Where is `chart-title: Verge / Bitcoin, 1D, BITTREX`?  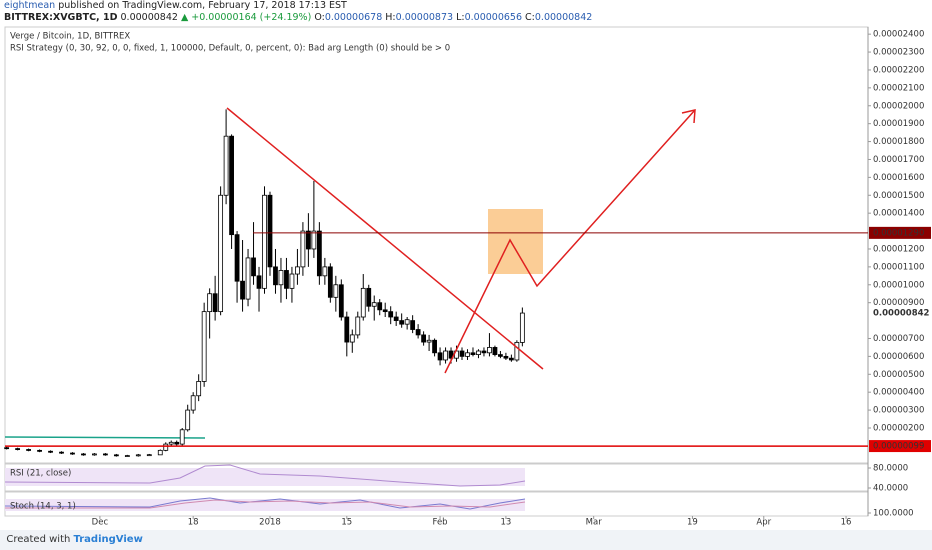 chart-title: Verge / Bitcoin, 1D, BITTREX is located at coordinates (70, 37).